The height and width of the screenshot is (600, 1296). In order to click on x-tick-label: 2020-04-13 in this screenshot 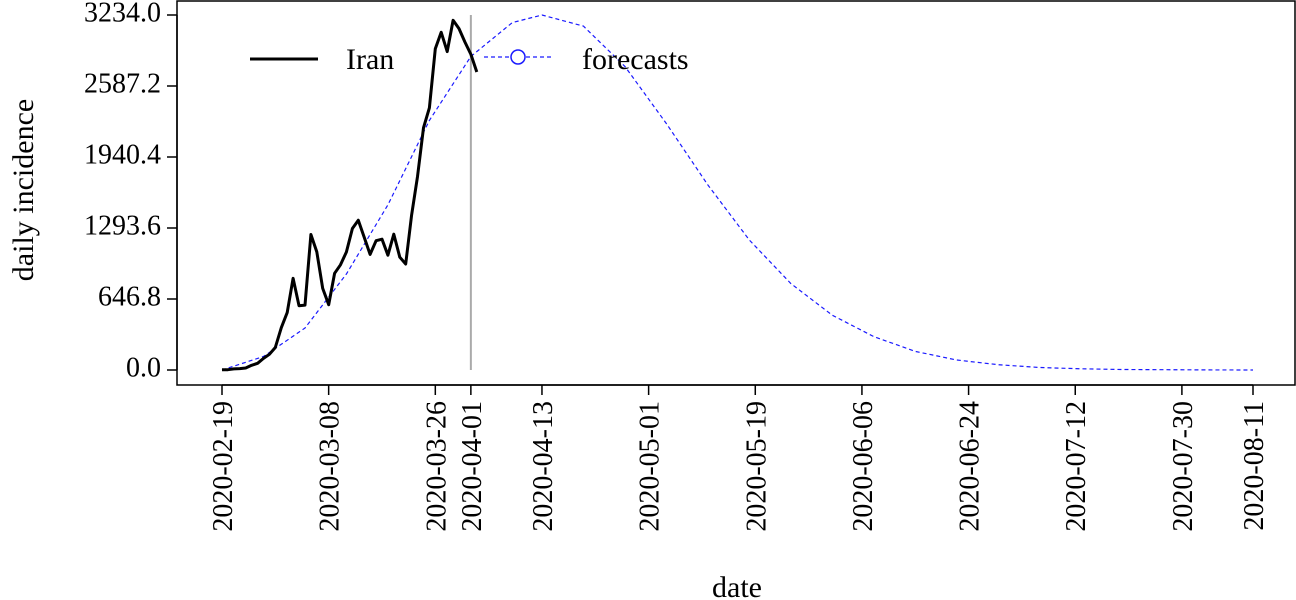, I will do `click(543, 466)`.